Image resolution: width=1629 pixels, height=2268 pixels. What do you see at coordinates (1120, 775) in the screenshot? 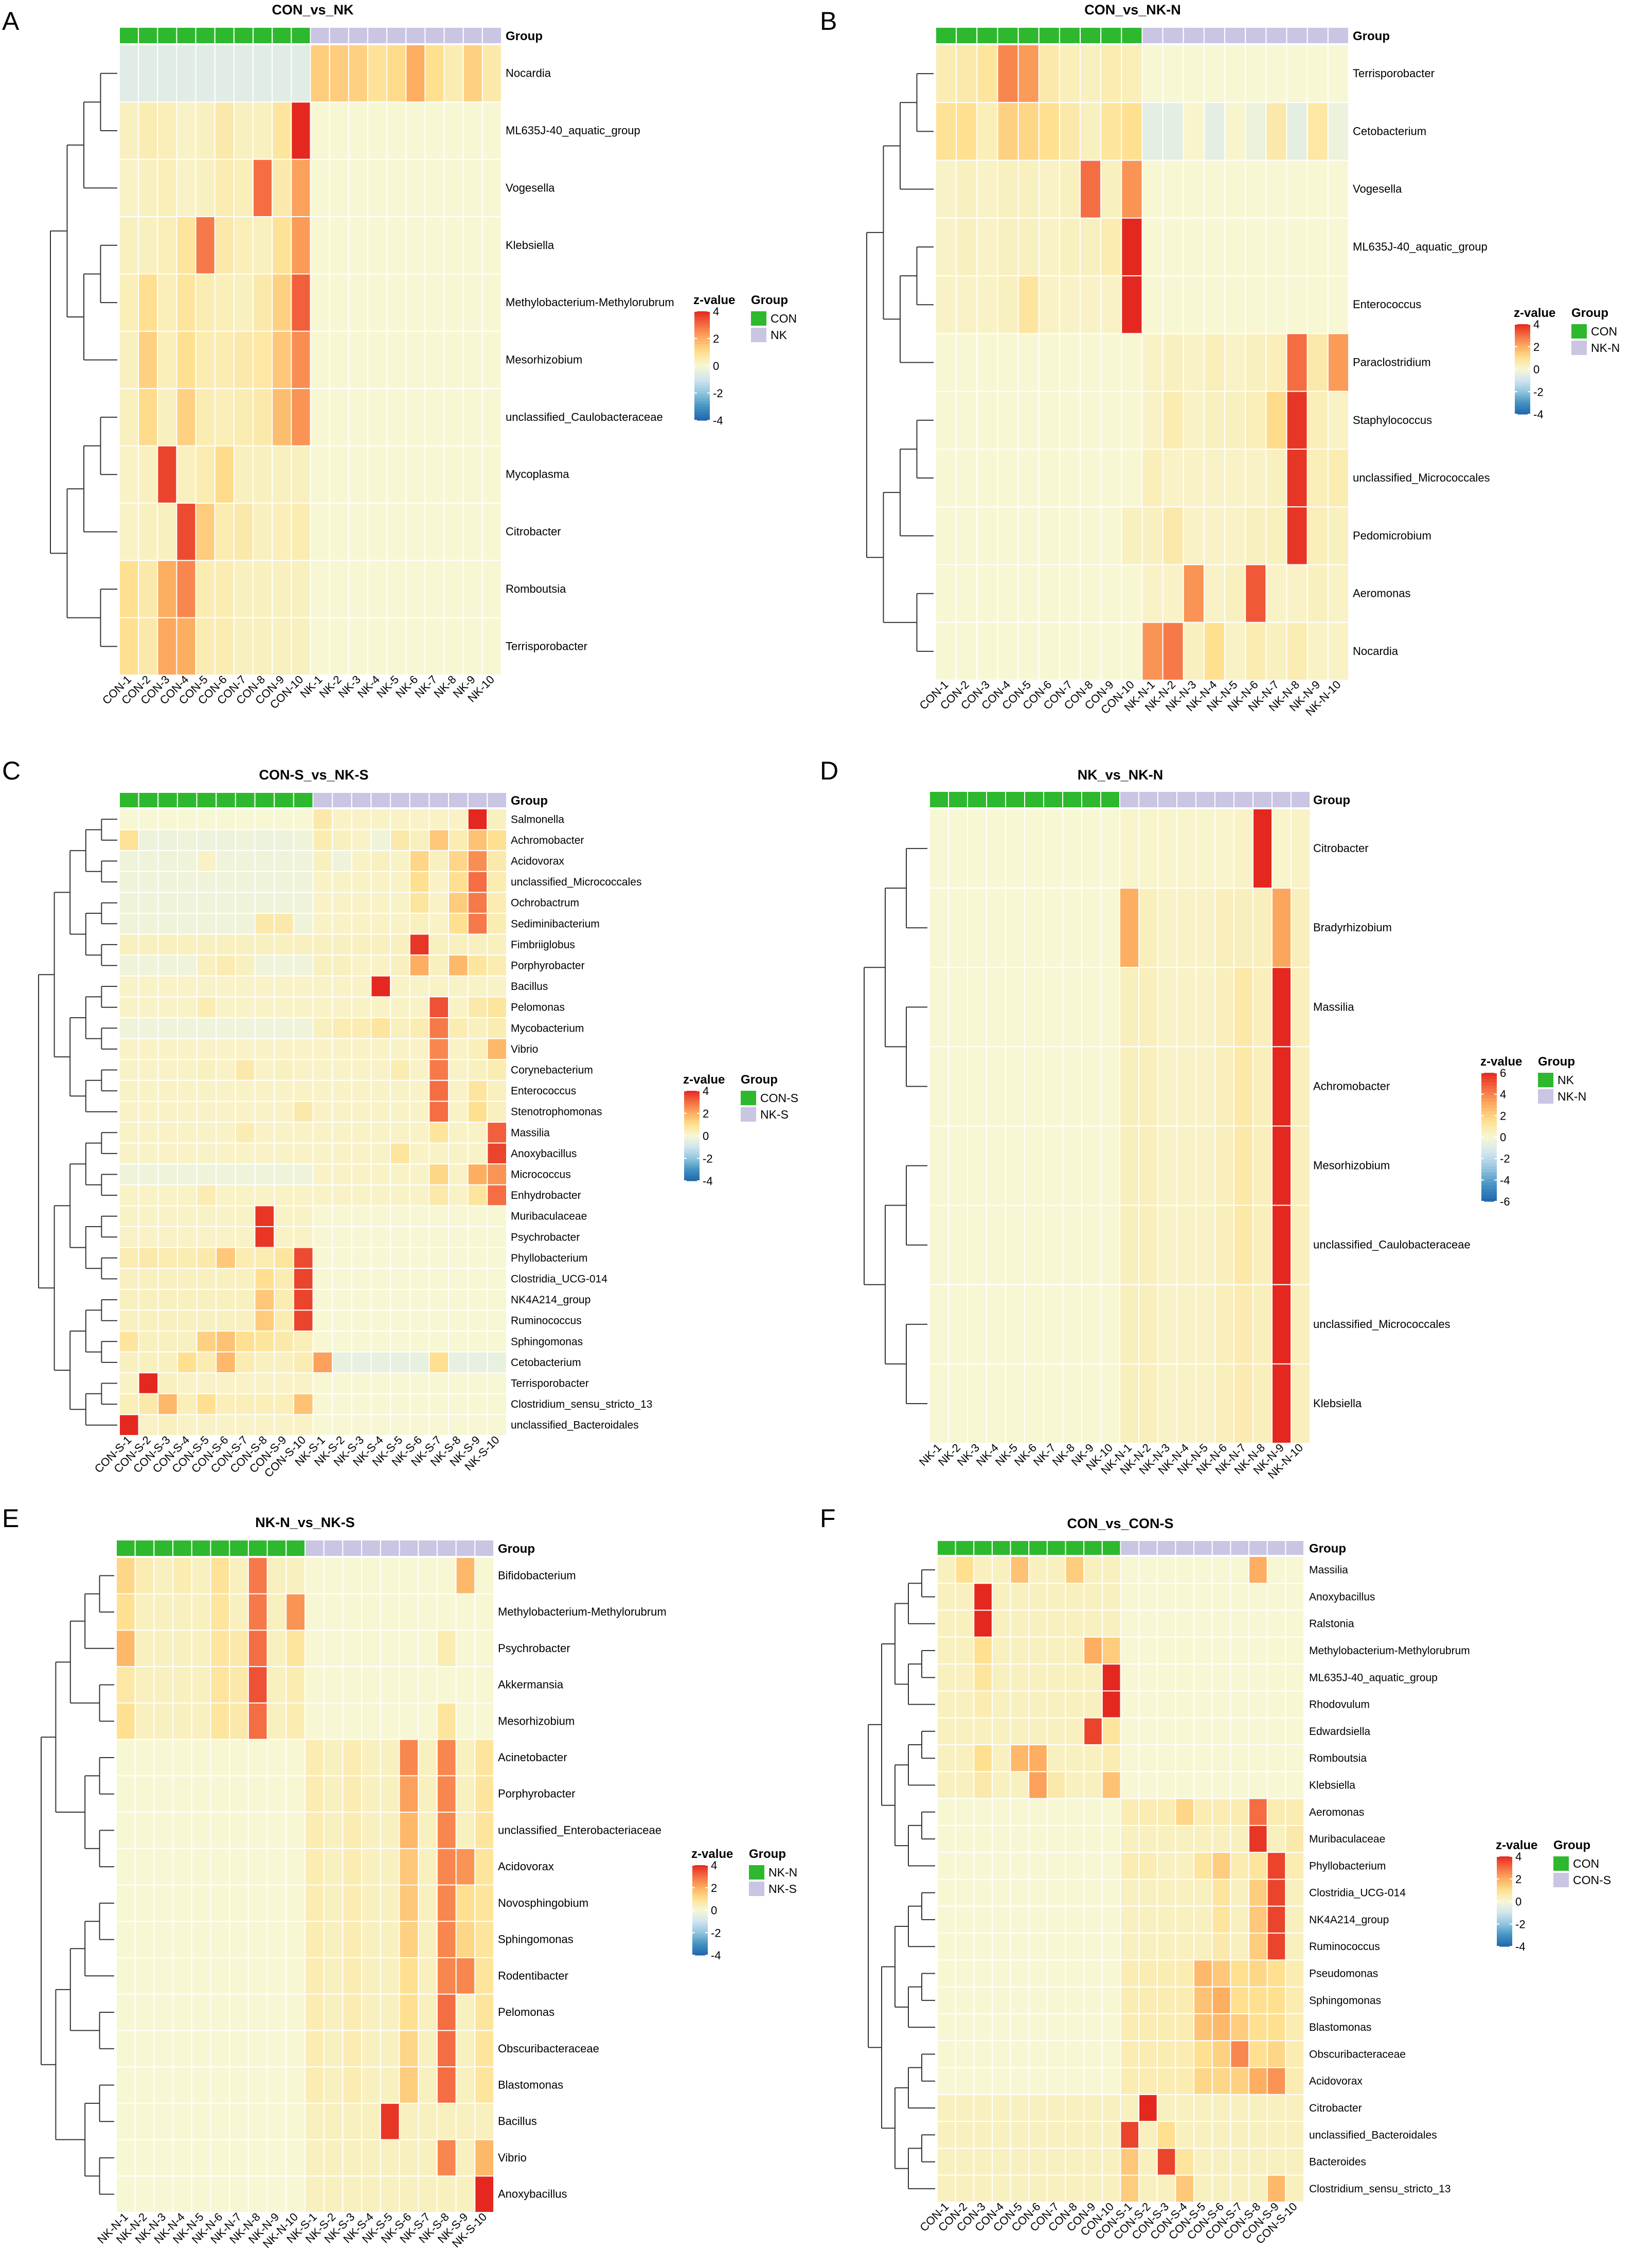
I see `panel-title: NK_vs_NK-N` at bounding box center [1120, 775].